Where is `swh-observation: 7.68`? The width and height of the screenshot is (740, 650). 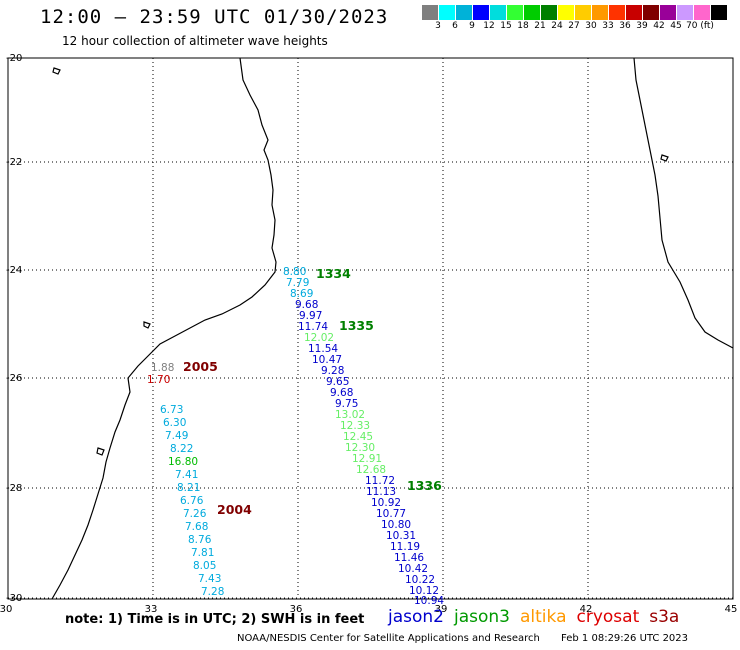 swh-observation: 7.68 is located at coordinates (196, 527).